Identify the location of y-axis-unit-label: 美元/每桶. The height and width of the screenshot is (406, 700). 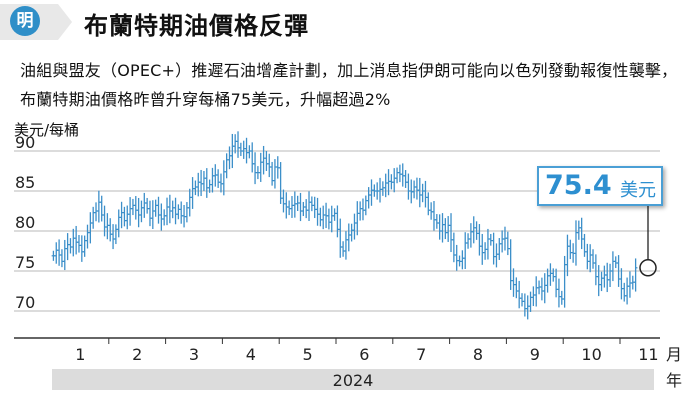
(47, 130).